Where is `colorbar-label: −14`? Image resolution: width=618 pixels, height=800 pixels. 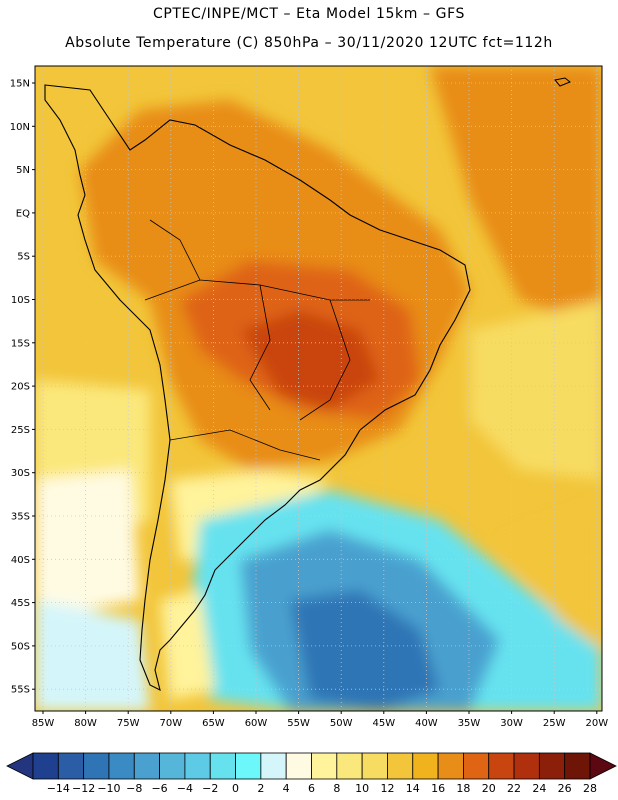 colorbar-label: −14 is located at coordinates (58, 788).